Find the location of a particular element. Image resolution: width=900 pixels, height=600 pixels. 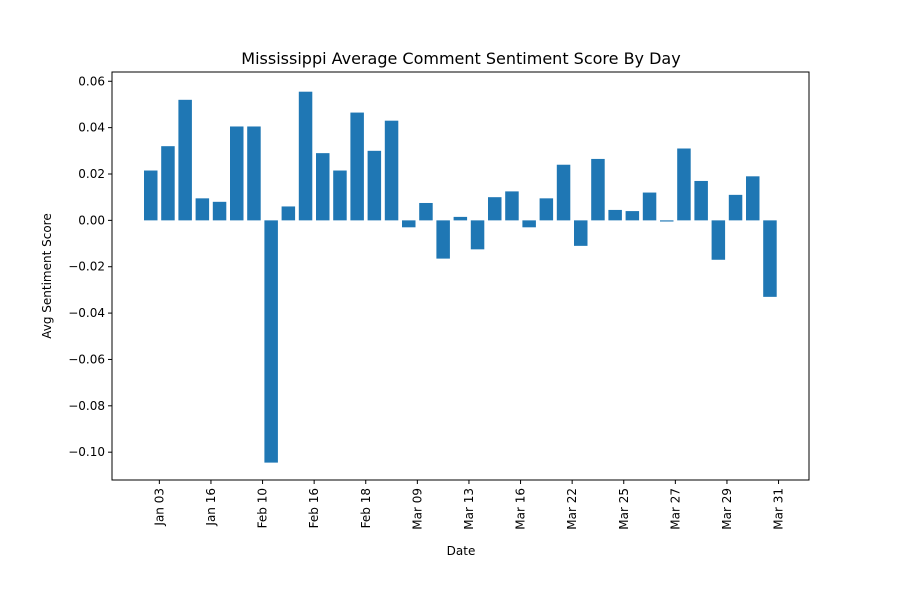

y-tick-label: −0.04 is located at coordinates (86, 313).